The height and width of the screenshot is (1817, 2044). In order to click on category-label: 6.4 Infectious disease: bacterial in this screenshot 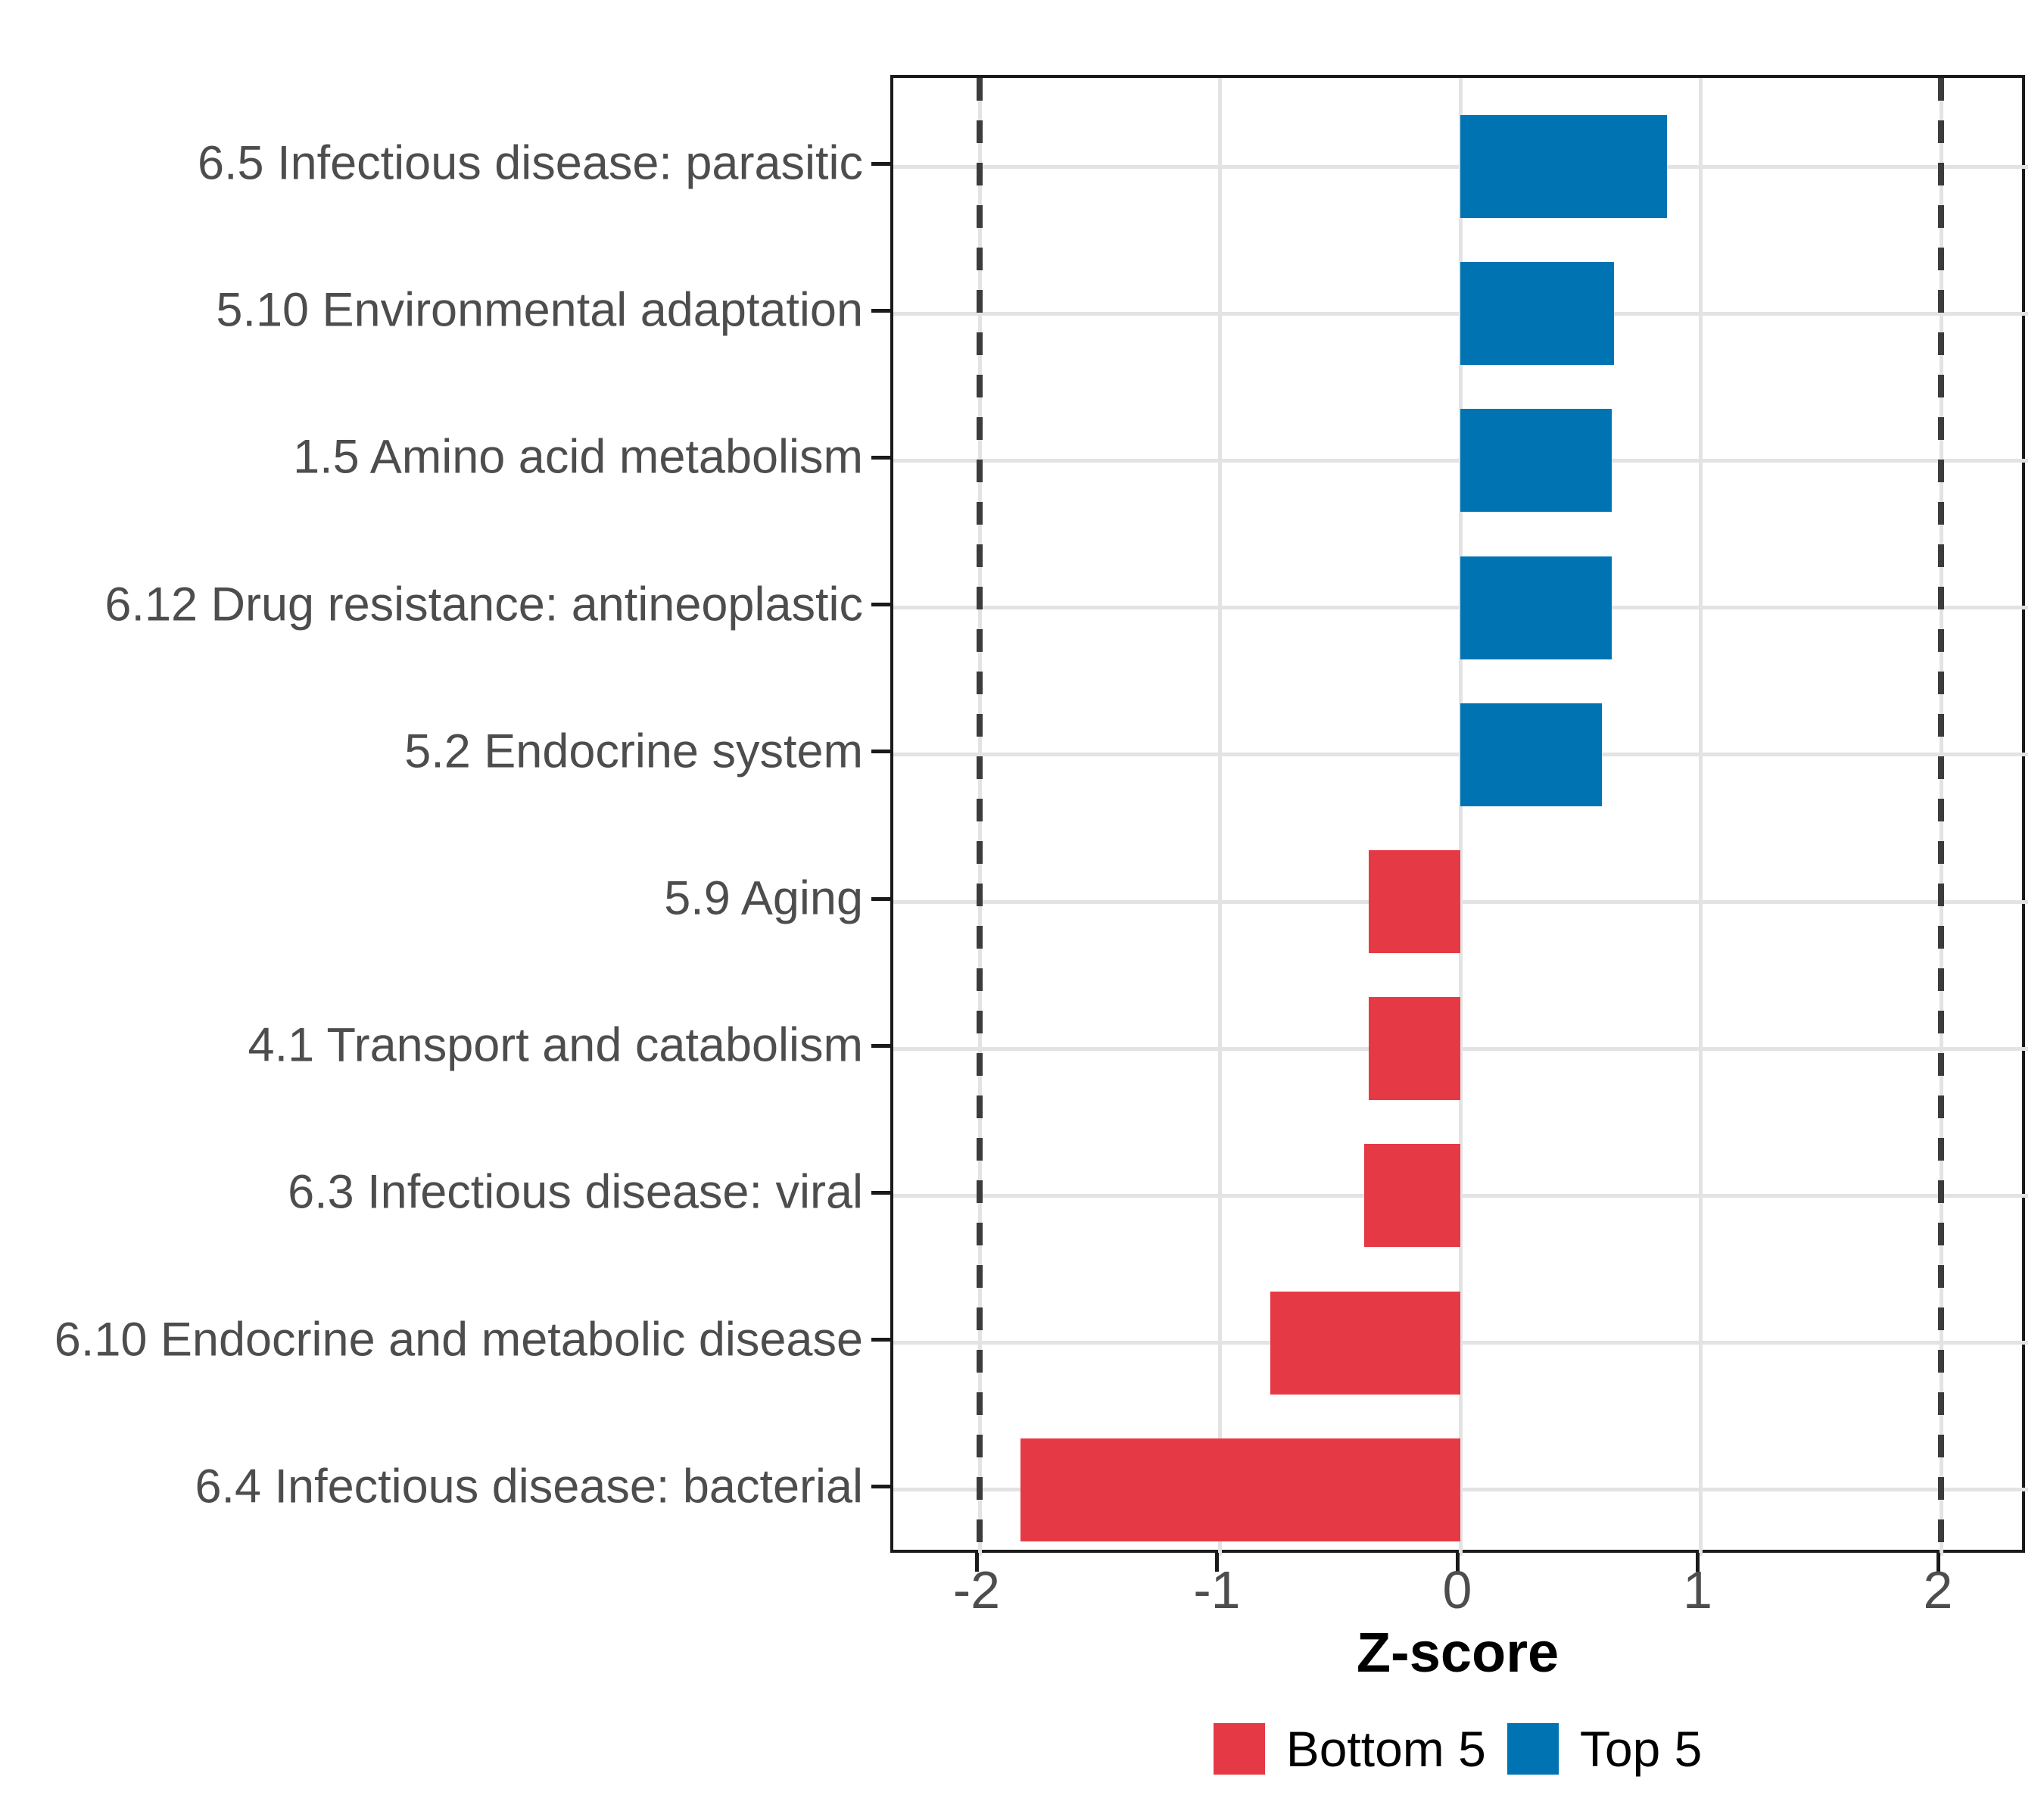, I will do `click(529, 1486)`.